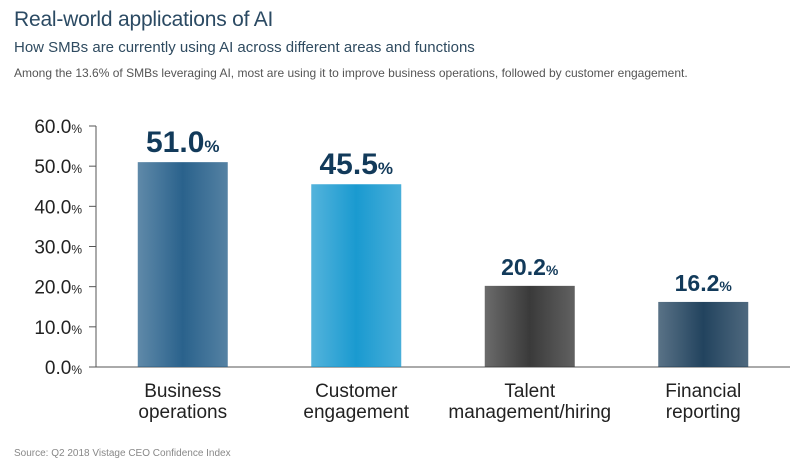 The image size is (800, 467). I want to click on y-tick-label: 20.0%, so click(58, 288).